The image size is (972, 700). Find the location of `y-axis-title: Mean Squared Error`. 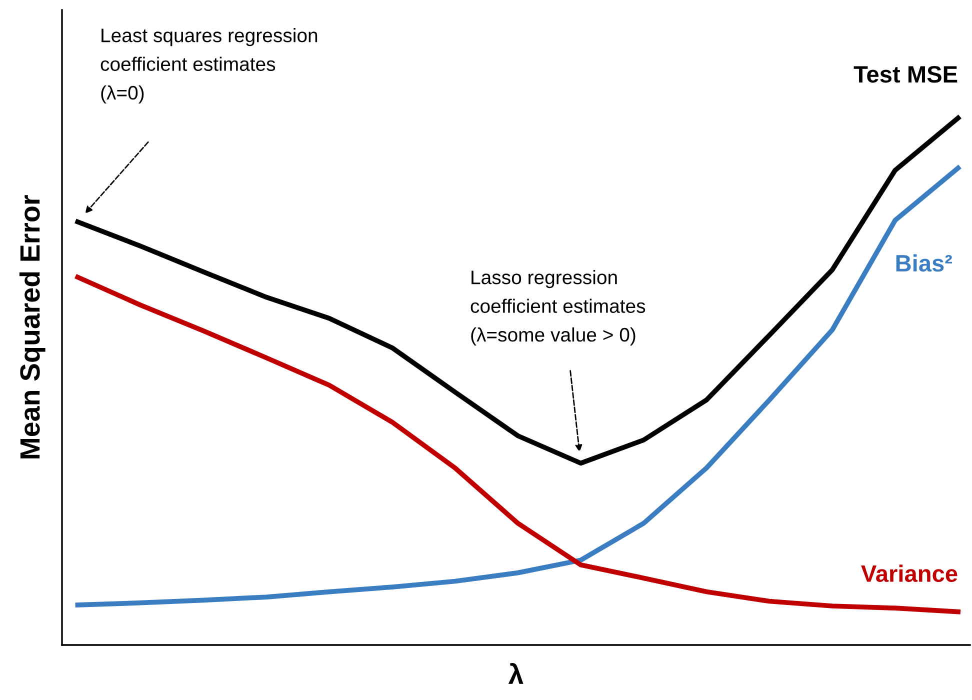

y-axis-title: Mean Squared Error is located at coordinates (32, 326).